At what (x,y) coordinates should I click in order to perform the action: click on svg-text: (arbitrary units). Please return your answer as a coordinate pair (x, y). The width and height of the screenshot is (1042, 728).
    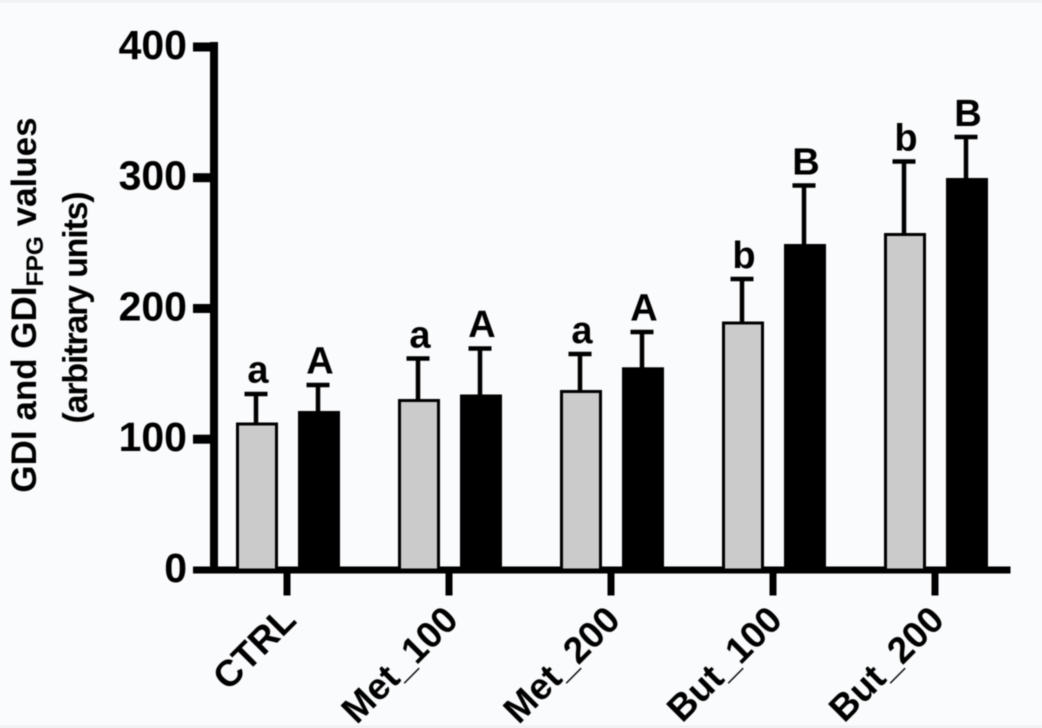
    Looking at the image, I should click on (76, 308).